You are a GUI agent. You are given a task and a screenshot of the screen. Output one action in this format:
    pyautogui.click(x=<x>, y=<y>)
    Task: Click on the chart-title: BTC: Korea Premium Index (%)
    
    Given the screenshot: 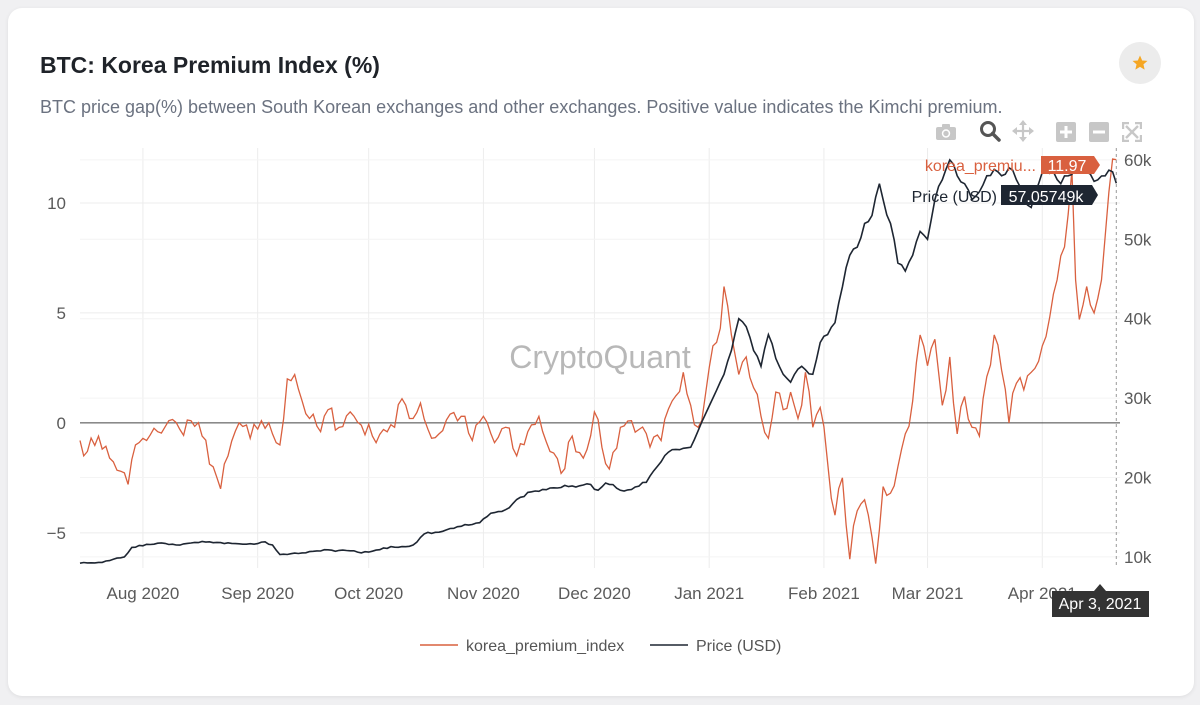 What is the action you would take?
    pyautogui.click(x=210, y=65)
    